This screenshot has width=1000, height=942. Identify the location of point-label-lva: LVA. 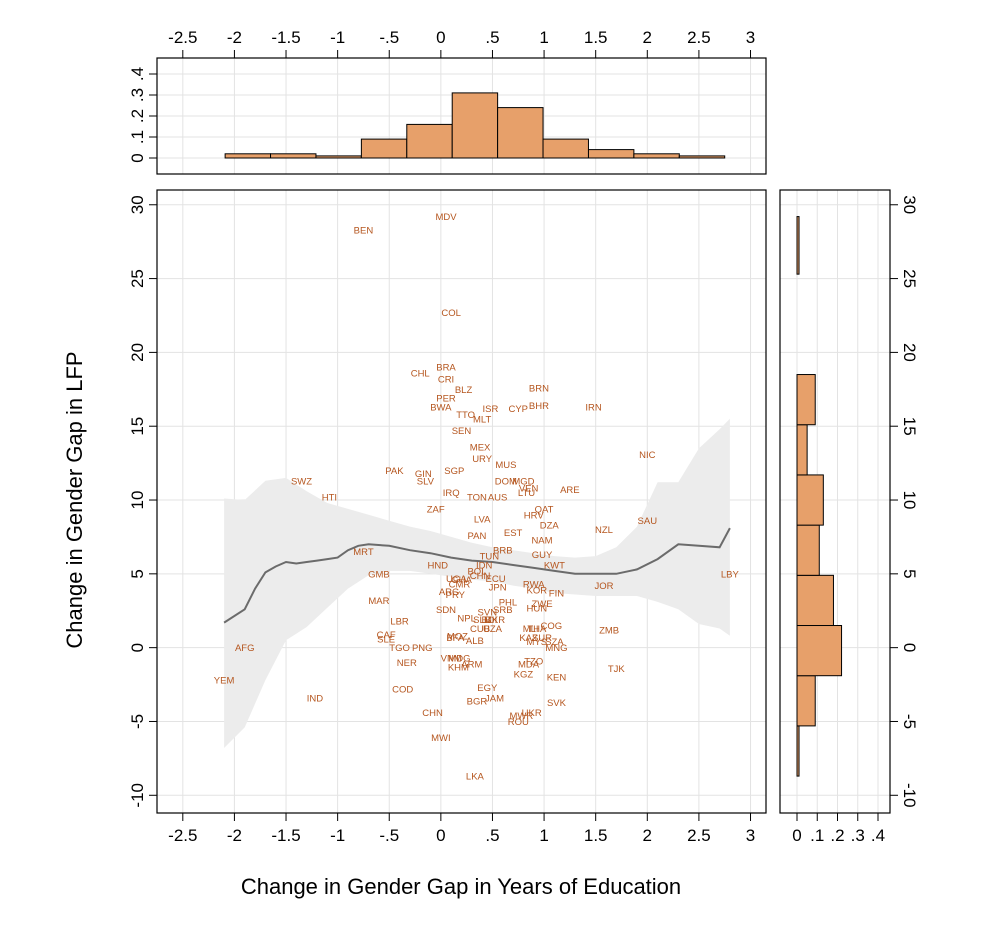
(482, 520).